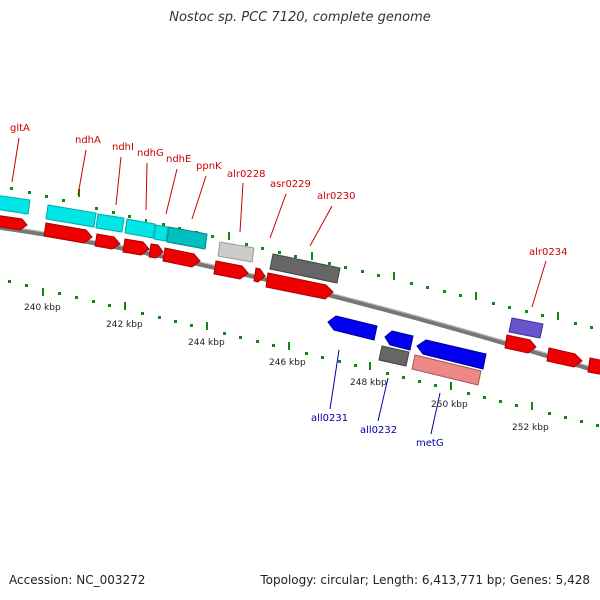 Image resolution: width=600 pixels, height=600 pixels. I want to click on kbp-label-240: 240 kbp, so click(42, 308).